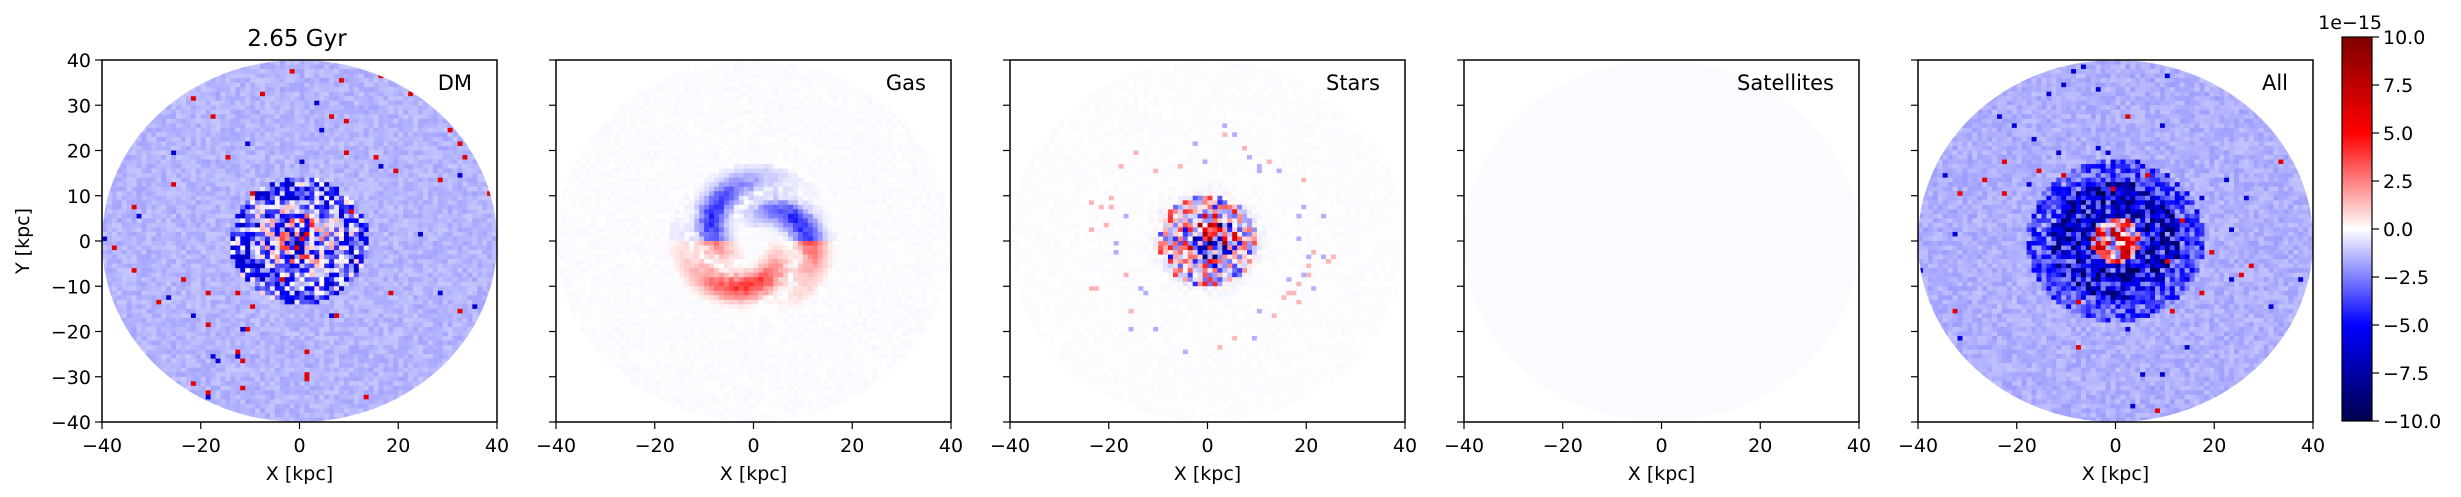 This screenshot has height=497, width=2461. I want to click on panel-all: −40 −20 0 20 40 X [kpc] All, so click(2111, 272).